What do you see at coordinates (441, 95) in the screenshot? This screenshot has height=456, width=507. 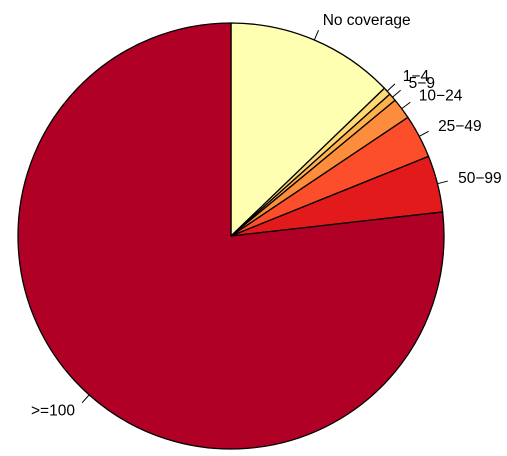 I see `pie-label-10-24: 10−24` at bounding box center [441, 95].